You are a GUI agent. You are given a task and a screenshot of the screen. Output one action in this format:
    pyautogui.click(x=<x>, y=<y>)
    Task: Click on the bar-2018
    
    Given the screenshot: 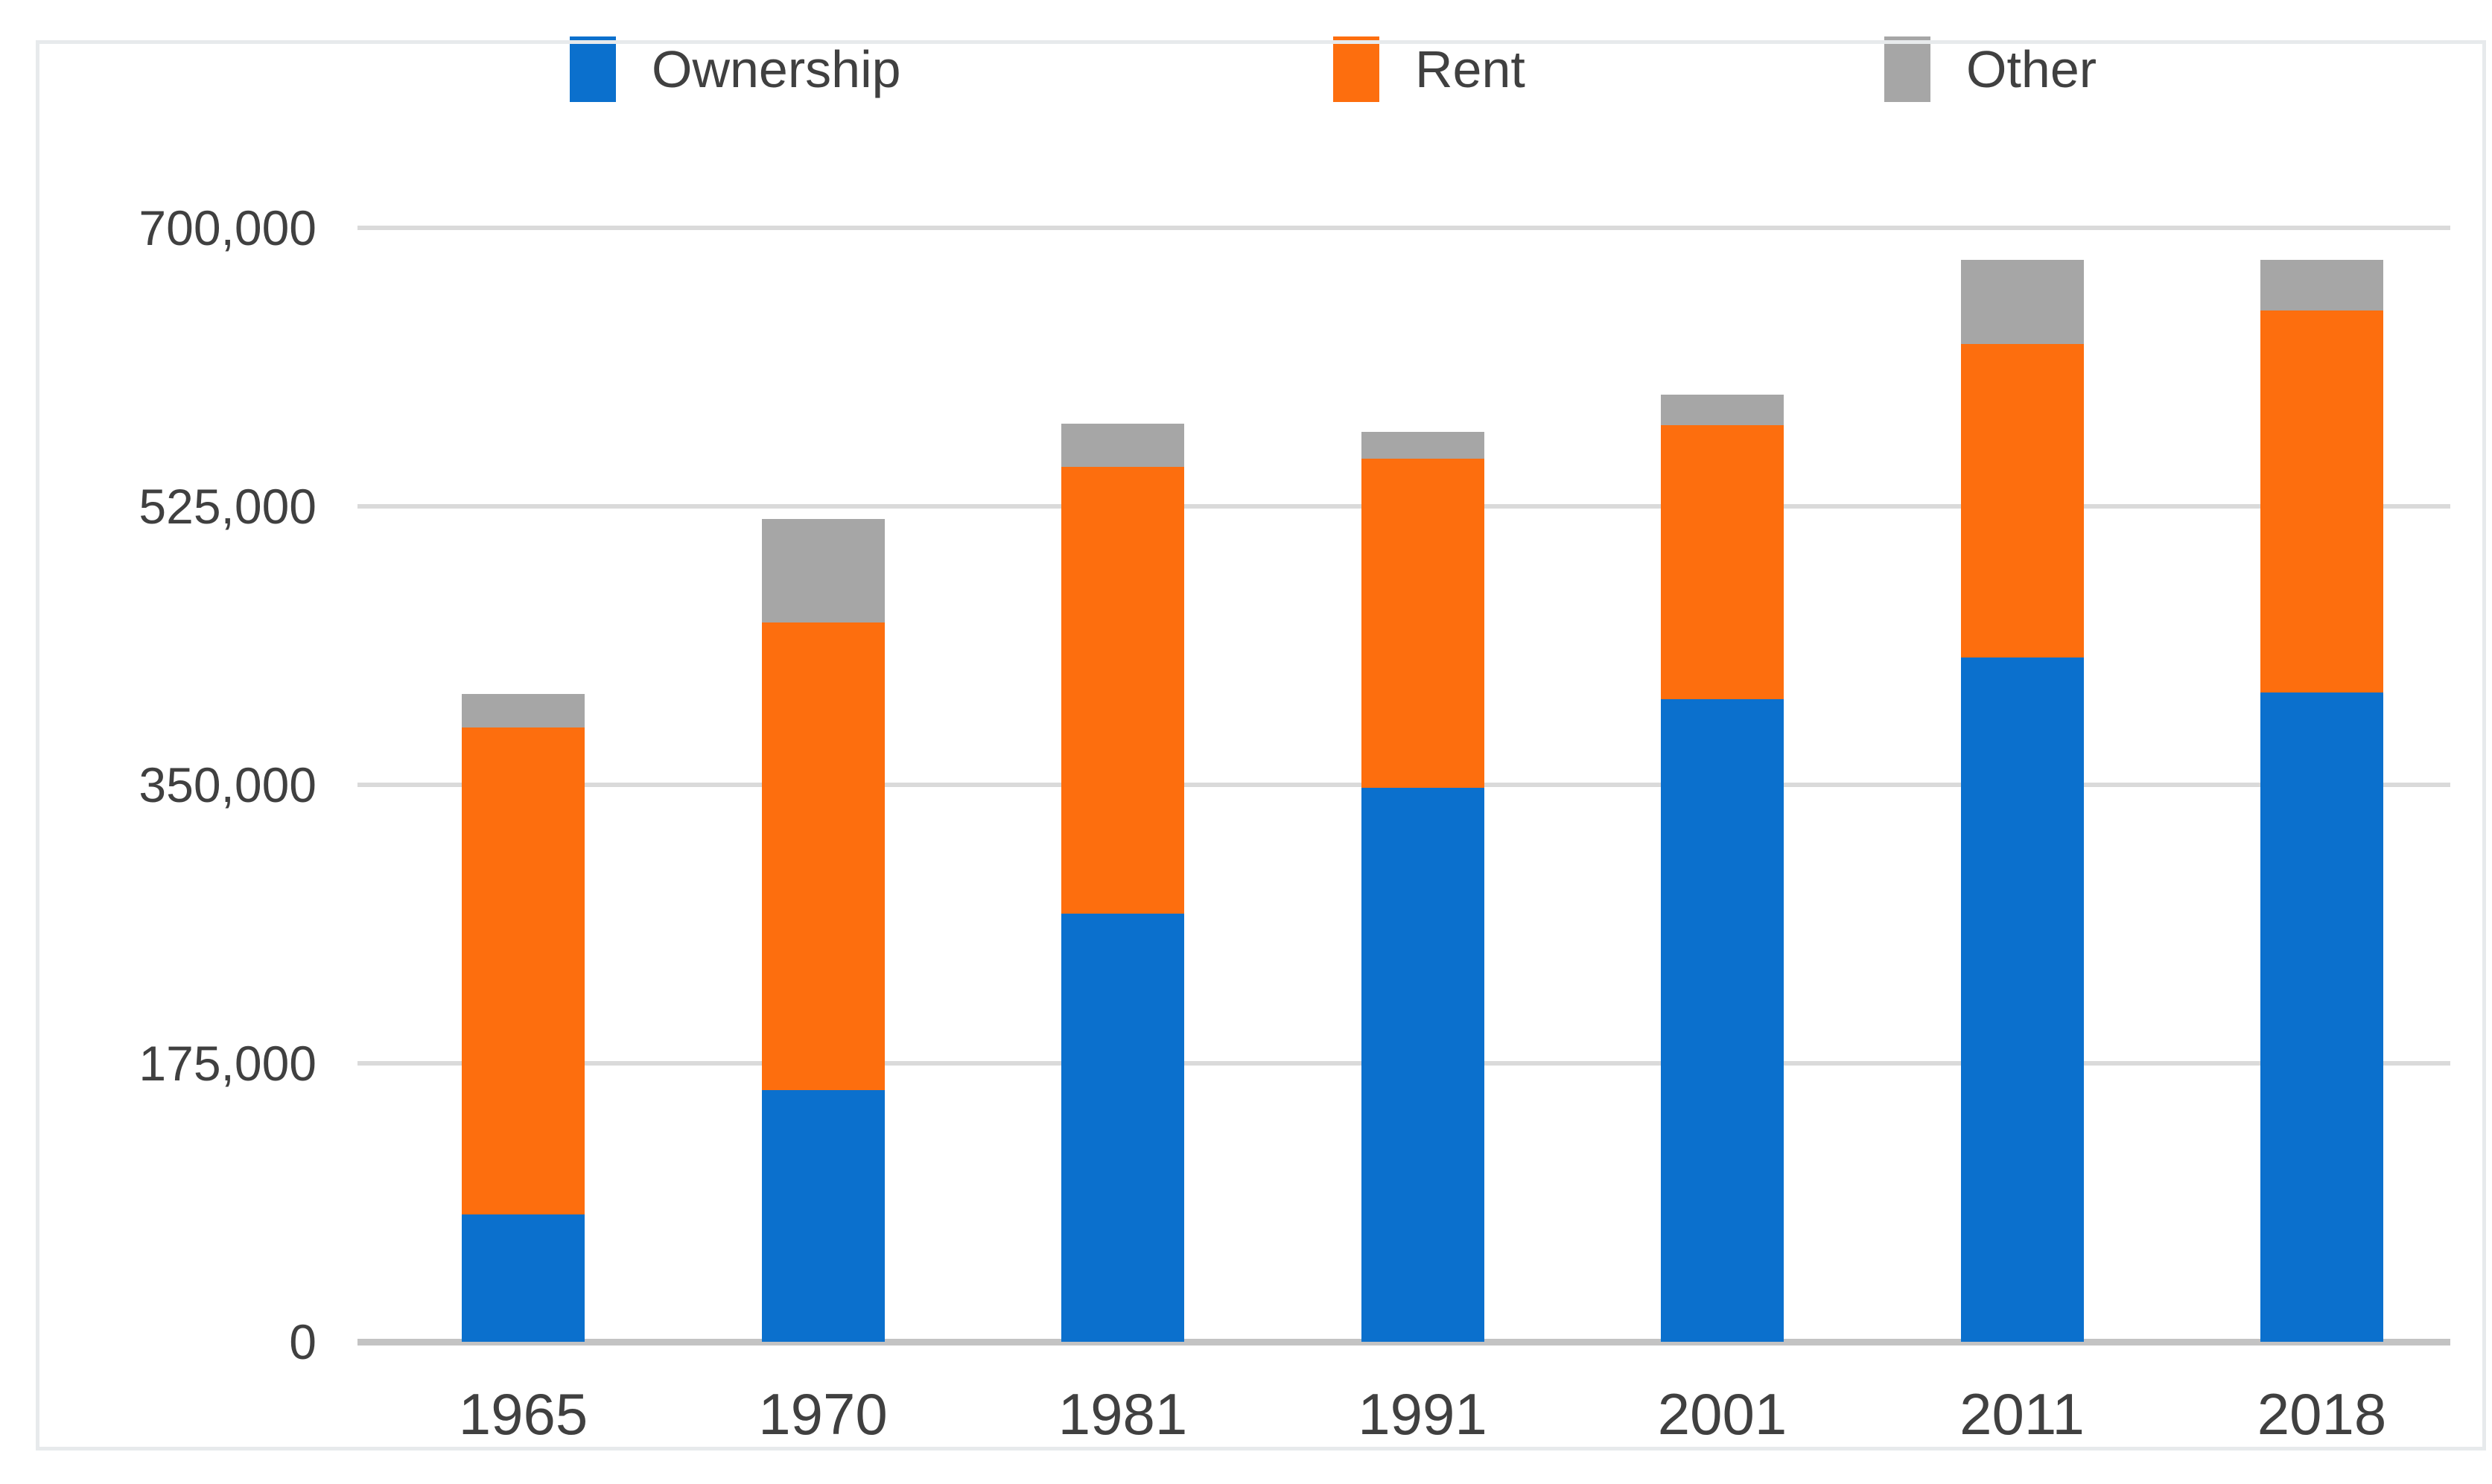 What is the action you would take?
    pyautogui.click(x=2321, y=671)
    